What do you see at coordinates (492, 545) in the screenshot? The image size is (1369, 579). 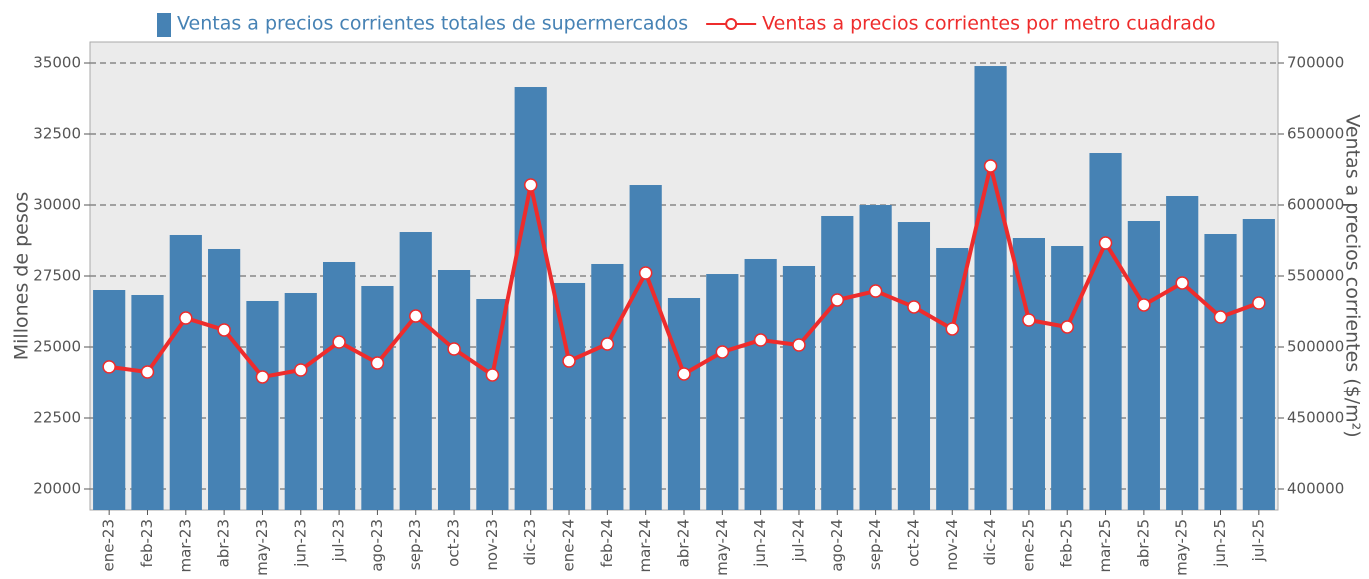 I see `x-tick-label: nov-23` at bounding box center [492, 545].